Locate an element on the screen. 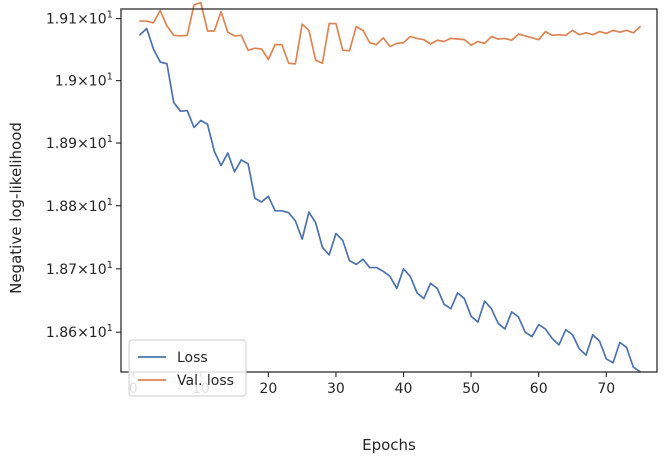  y-tick-label: 1.9×10¹ is located at coordinates (84, 81).